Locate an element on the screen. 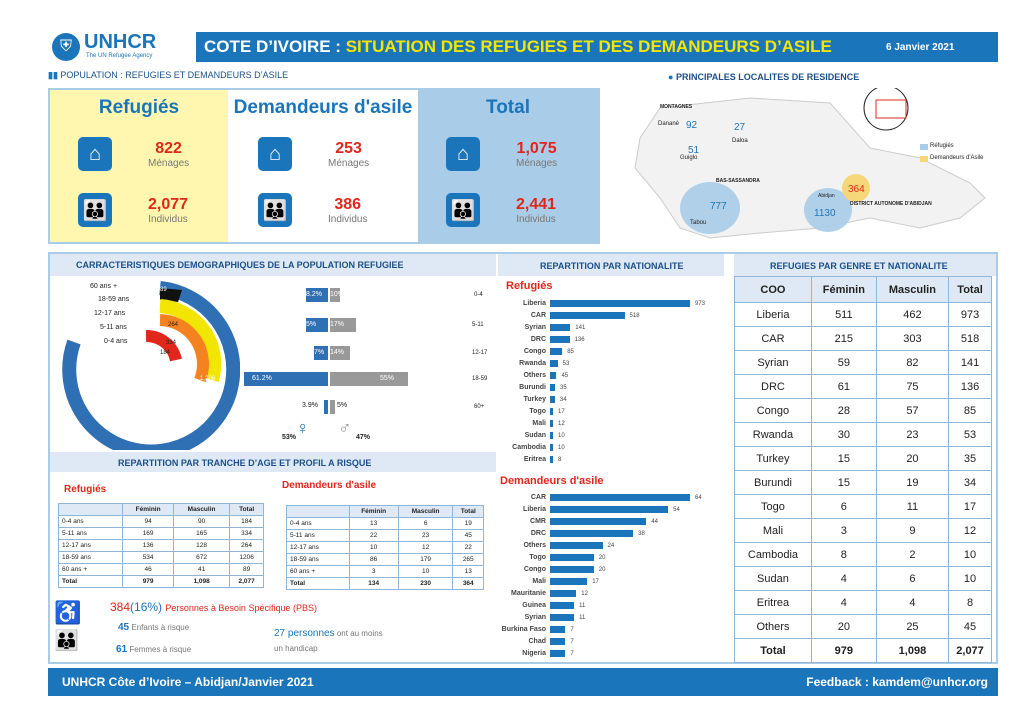  bar-row: Others 45 is located at coordinates (534, 375).